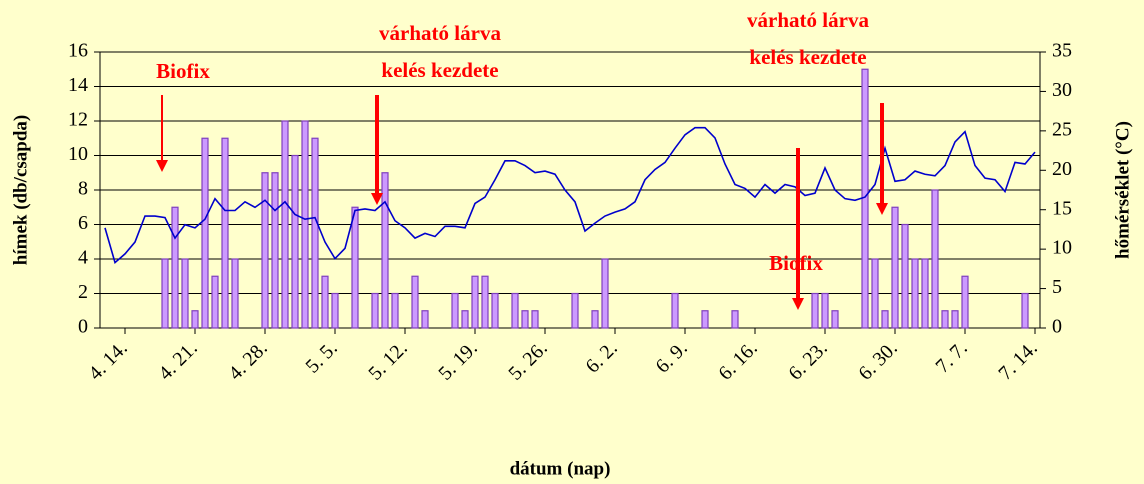  What do you see at coordinates (78, 154) in the screenshot?
I see `y-tick-label: 10` at bounding box center [78, 154].